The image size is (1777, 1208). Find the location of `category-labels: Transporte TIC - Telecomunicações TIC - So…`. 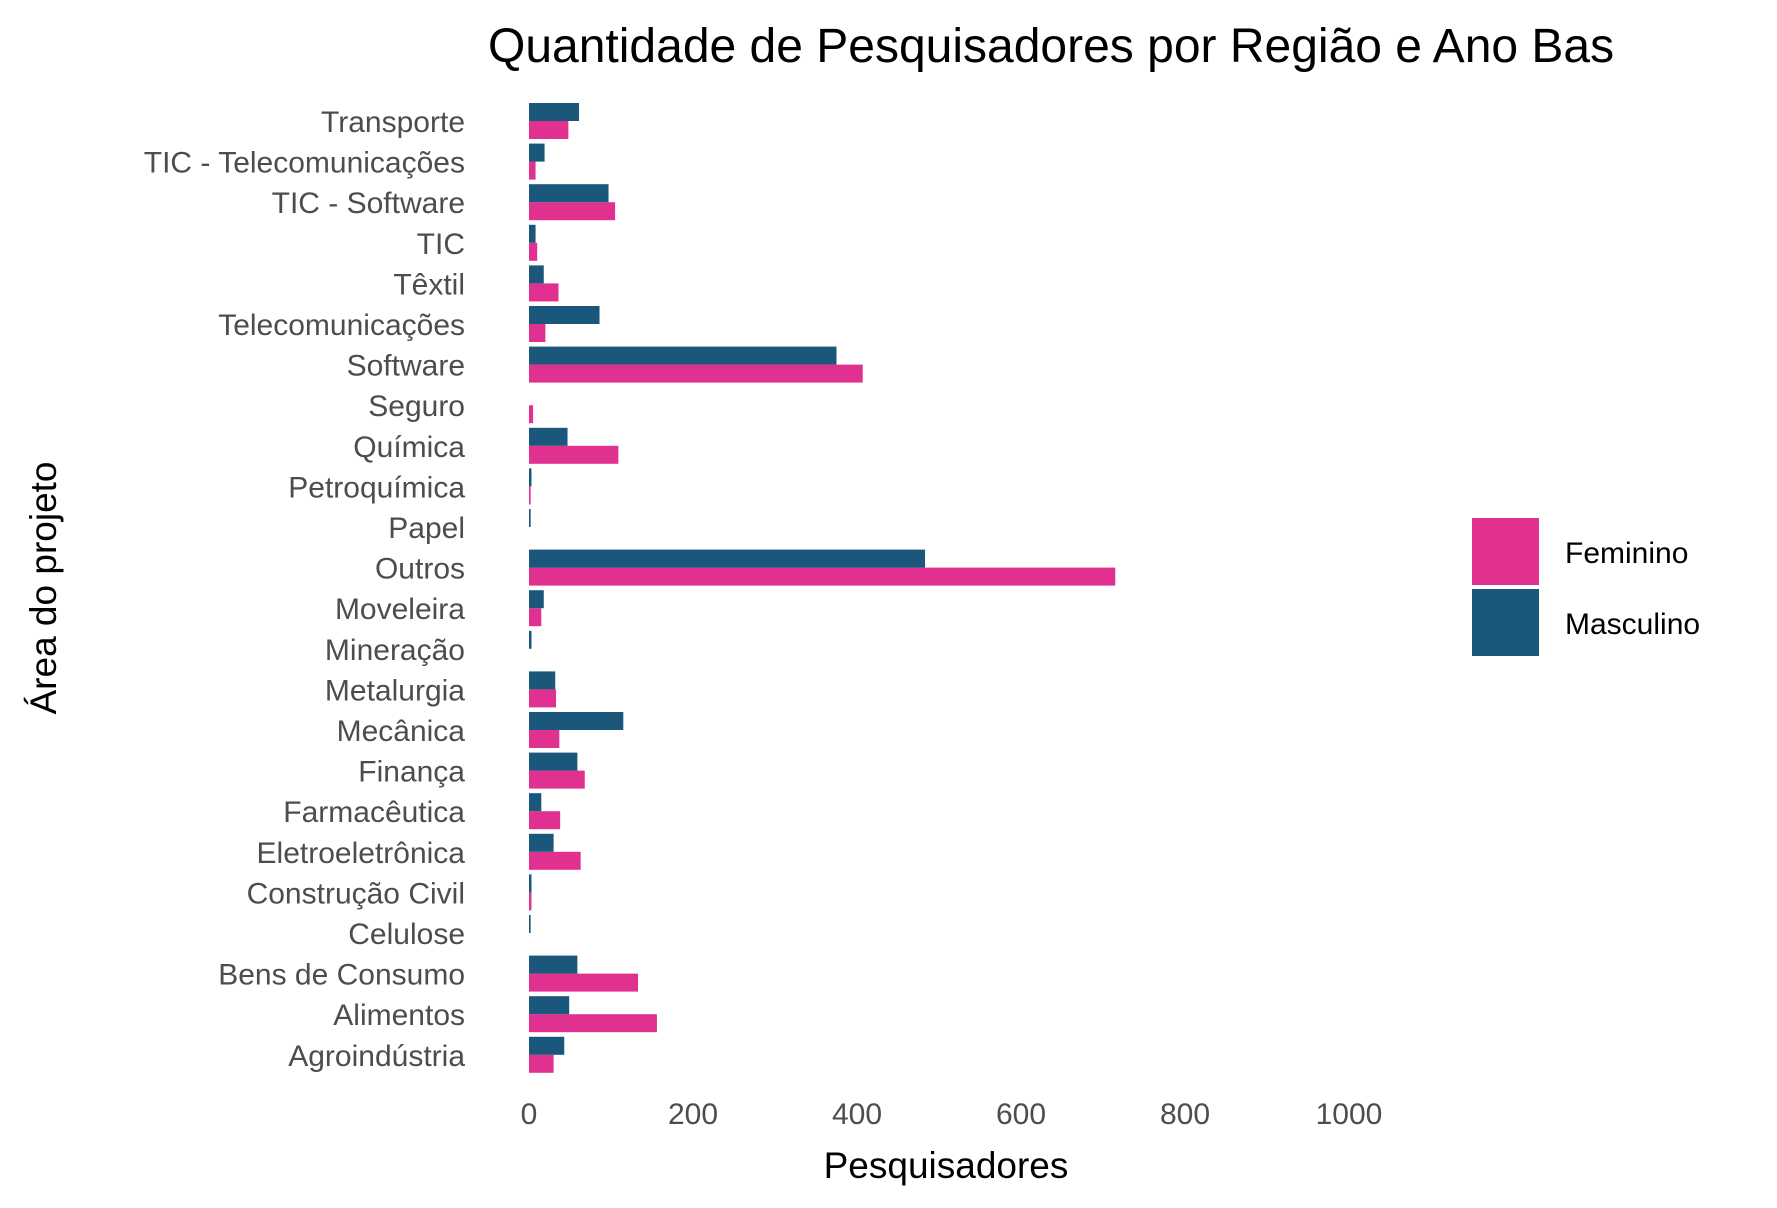

category-labels: Transporte TIC - Telecomunicações TIC - So… is located at coordinates (305, 589).